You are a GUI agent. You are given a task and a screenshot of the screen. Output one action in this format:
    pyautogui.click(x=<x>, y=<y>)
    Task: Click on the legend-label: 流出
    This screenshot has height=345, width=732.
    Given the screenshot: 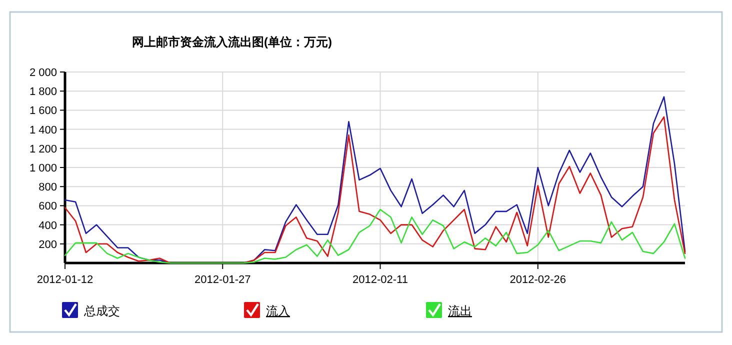 What is the action you would take?
    pyautogui.click(x=460, y=311)
    